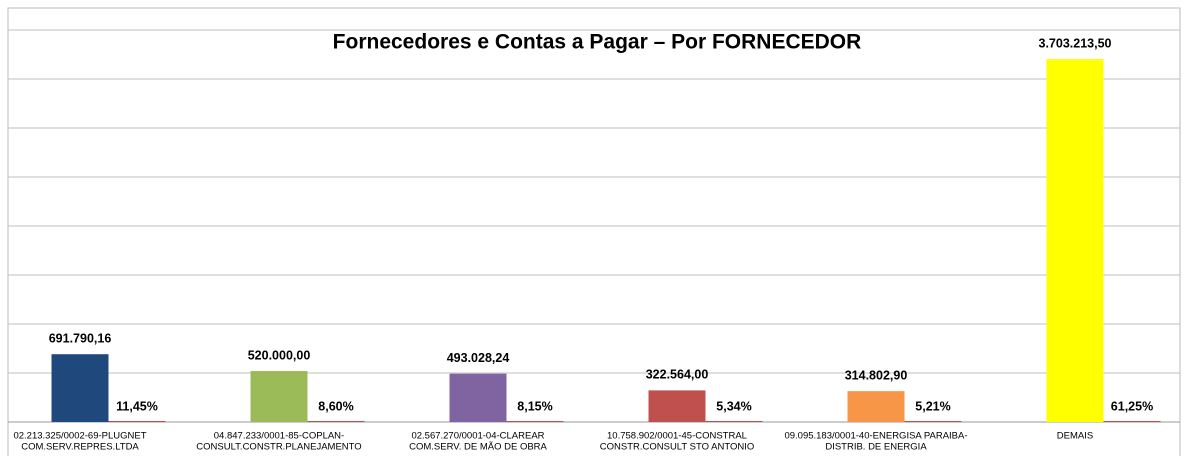 The image size is (1189, 456). What do you see at coordinates (279, 355) in the screenshot?
I see `value-label: 520.000,00` at bounding box center [279, 355].